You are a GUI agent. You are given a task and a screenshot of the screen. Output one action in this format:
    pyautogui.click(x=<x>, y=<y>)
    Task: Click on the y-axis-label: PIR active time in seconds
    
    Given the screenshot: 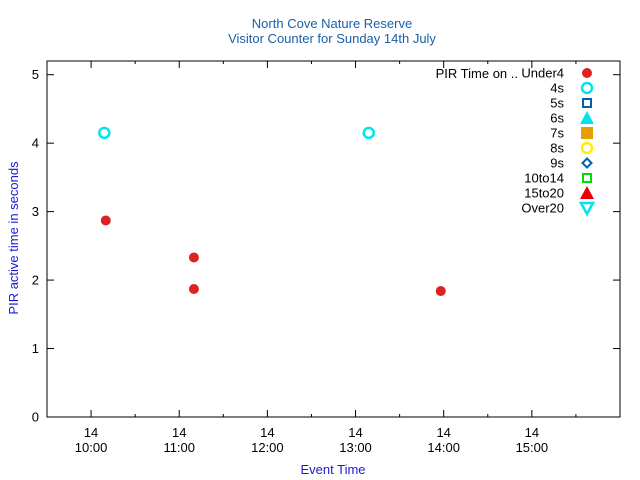 What is the action you would take?
    pyautogui.click(x=13, y=238)
    